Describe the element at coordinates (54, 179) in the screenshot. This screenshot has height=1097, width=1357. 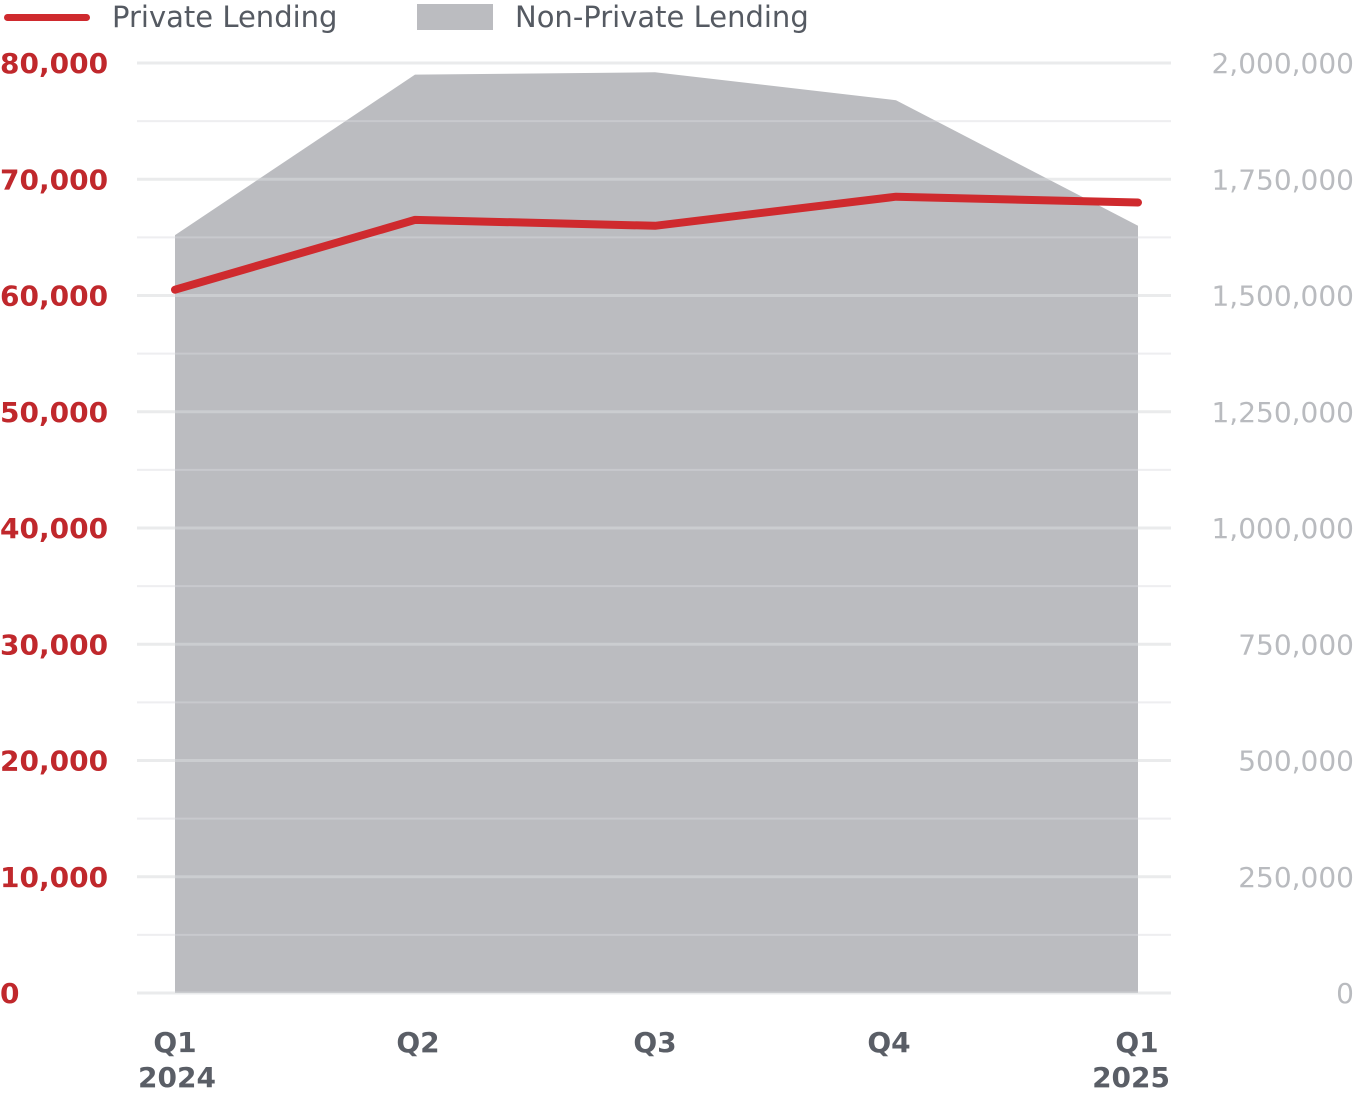
I see `left-axis-tick-label: 70,000` at that location.